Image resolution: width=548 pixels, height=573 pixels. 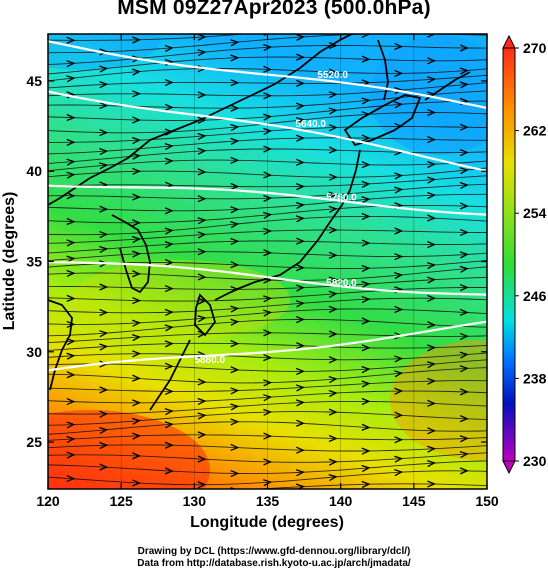 What do you see at coordinates (383, 70) in the screenshot?
I see `coastline-sakhalin` at bounding box center [383, 70].